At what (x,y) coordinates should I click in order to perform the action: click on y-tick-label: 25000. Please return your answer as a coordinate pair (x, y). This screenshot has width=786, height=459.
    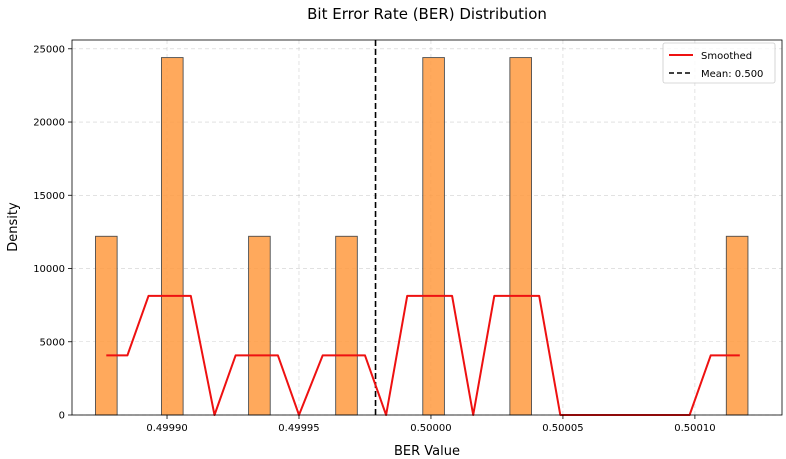
    Looking at the image, I should click on (49, 49).